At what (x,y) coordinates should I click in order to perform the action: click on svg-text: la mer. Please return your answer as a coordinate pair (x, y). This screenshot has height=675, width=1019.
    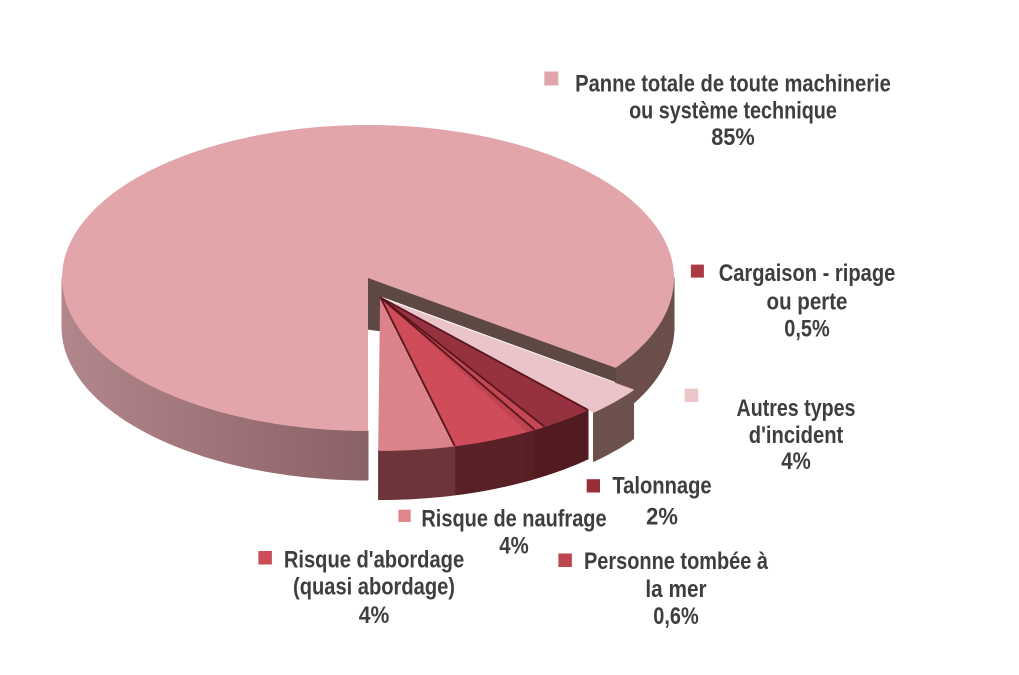
    Looking at the image, I should click on (675, 589).